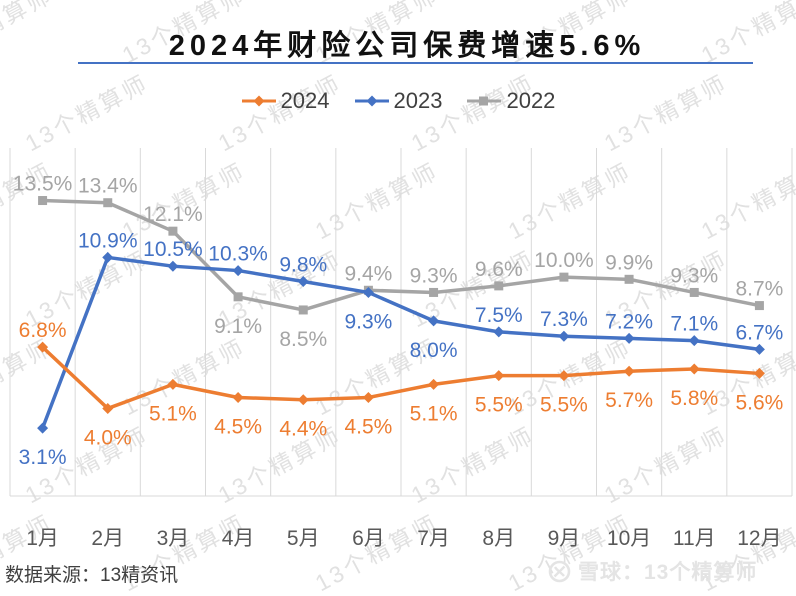 This screenshot has width=796, height=596. What do you see at coordinates (238, 427) in the screenshot?
I see `data-label-2024-4月: 4.5%` at bounding box center [238, 427].